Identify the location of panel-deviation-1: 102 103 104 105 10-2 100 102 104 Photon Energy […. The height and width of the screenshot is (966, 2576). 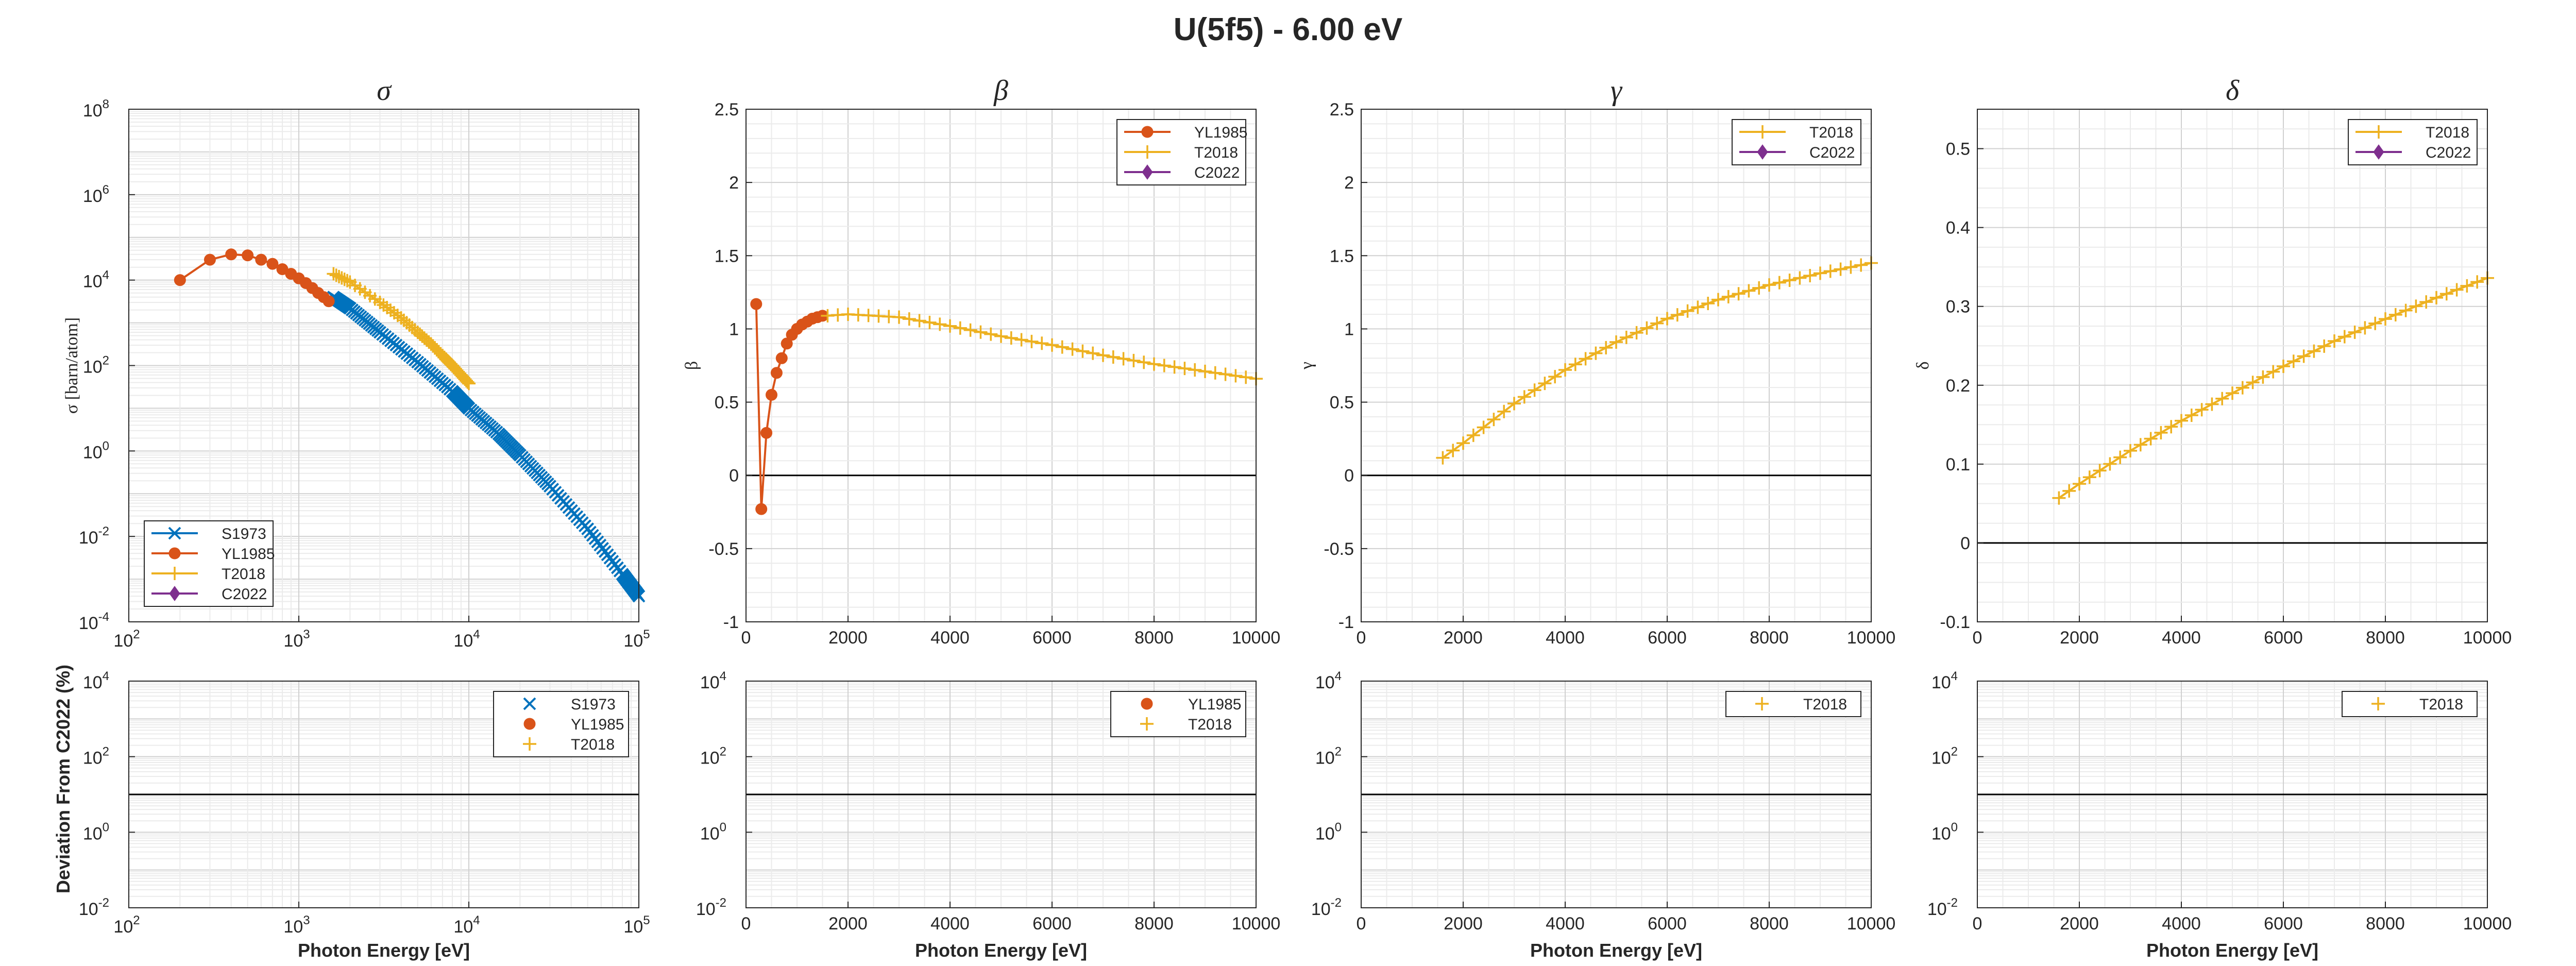
(351, 813).